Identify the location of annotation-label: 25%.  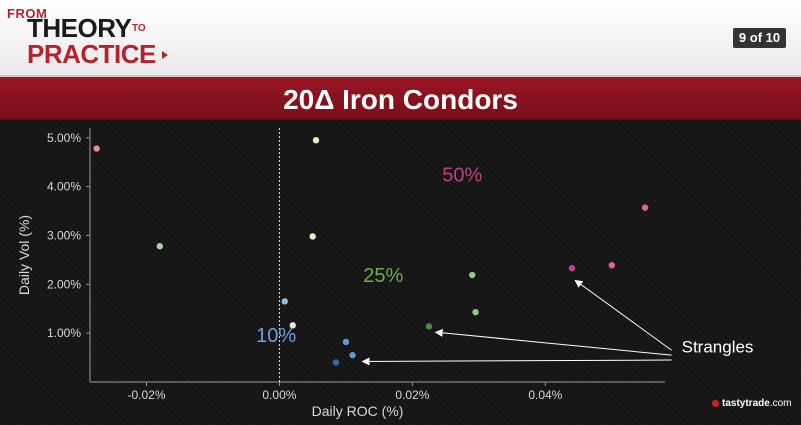
(383, 276).